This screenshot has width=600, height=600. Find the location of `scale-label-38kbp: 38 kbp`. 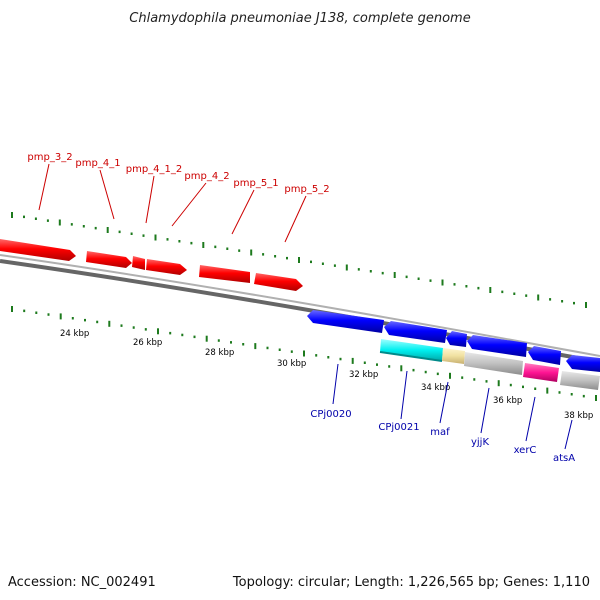

scale-label-38kbp: 38 kbp is located at coordinates (578, 416).